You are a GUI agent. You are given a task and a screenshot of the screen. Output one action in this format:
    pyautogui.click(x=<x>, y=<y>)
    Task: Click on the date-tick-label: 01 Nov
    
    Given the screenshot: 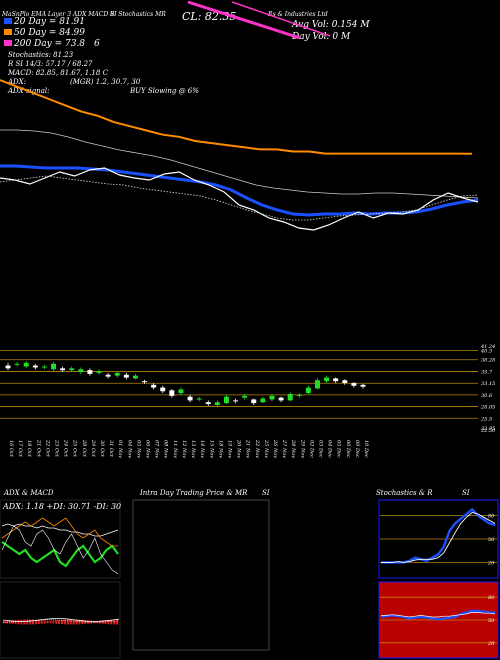 What is the action you would take?
    pyautogui.click(x=120, y=449)
    